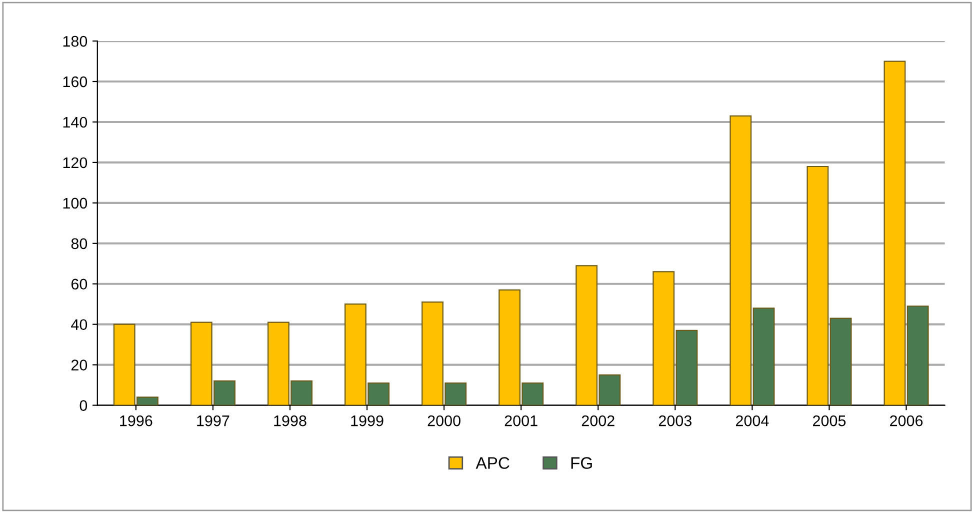  Describe the element at coordinates (79, 365) in the screenshot. I see `y-tick-label: 20` at that location.